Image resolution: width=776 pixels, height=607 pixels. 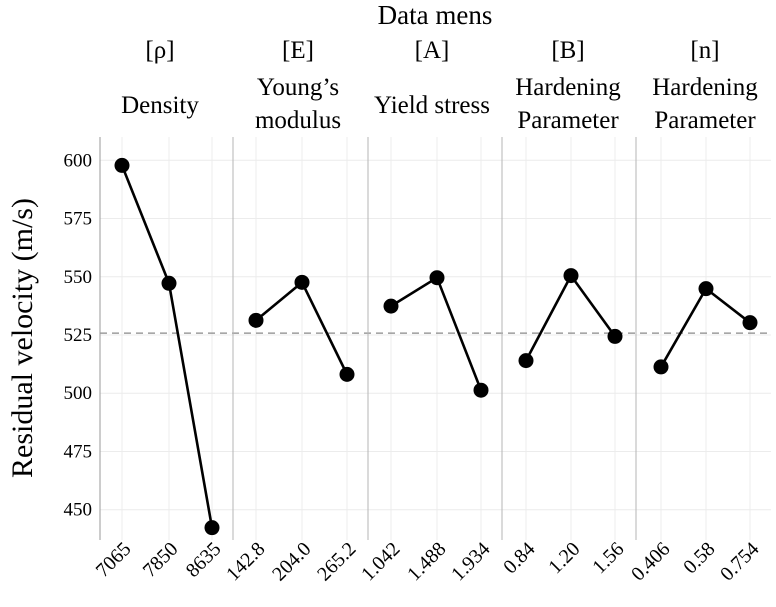 What do you see at coordinates (161, 560) in the screenshot?
I see `x-tick-label: 7850` at bounding box center [161, 560].